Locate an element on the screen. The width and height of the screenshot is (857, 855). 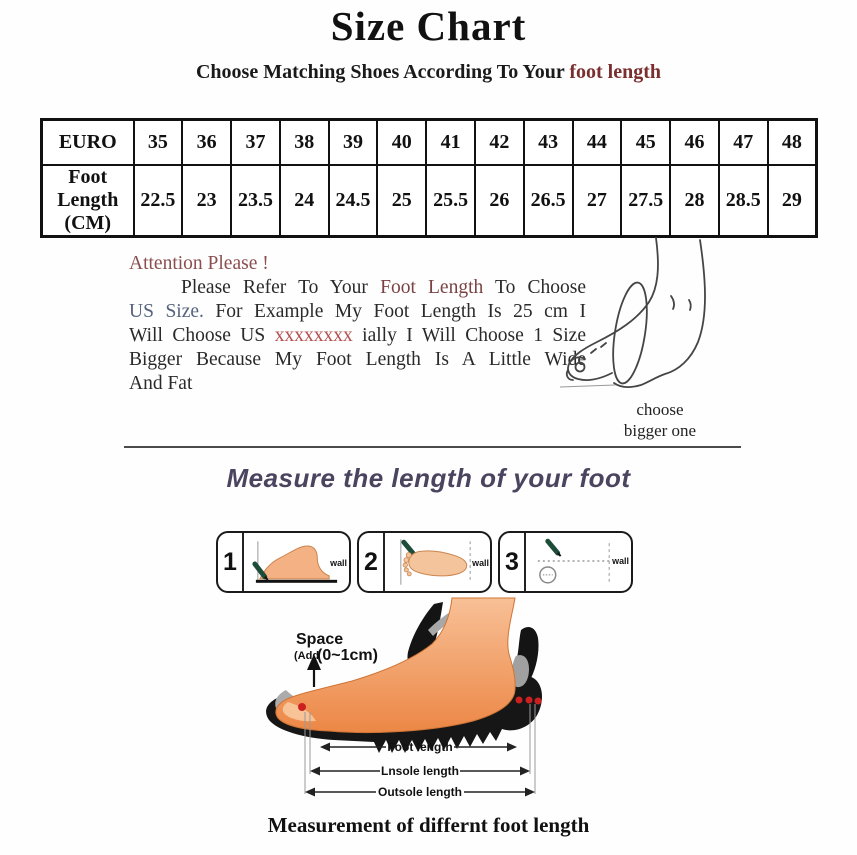
foot-sketch-front-line is located at coordinates (613, 309).